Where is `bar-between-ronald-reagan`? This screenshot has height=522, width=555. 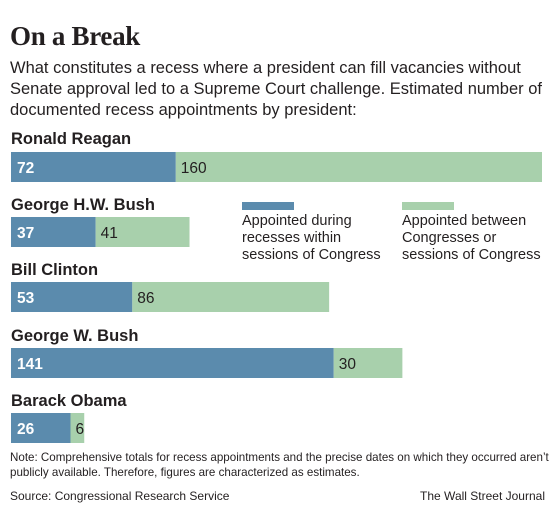 bar-between-ronald-reagan is located at coordinates (359, 167).